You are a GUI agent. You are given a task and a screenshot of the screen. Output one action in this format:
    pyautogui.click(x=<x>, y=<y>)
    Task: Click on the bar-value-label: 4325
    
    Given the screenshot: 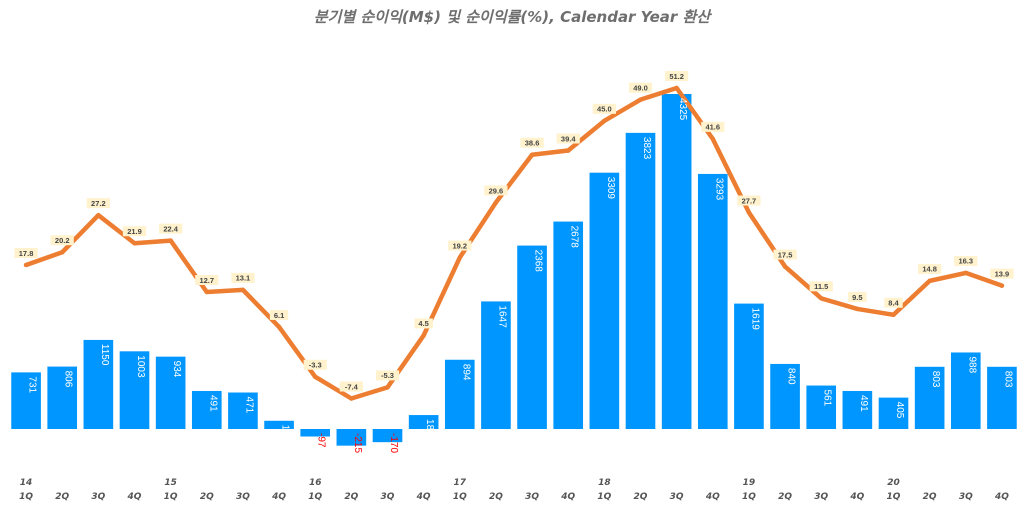 What is the action you would take?
    pyautogui.click(x=682, y=109)
    